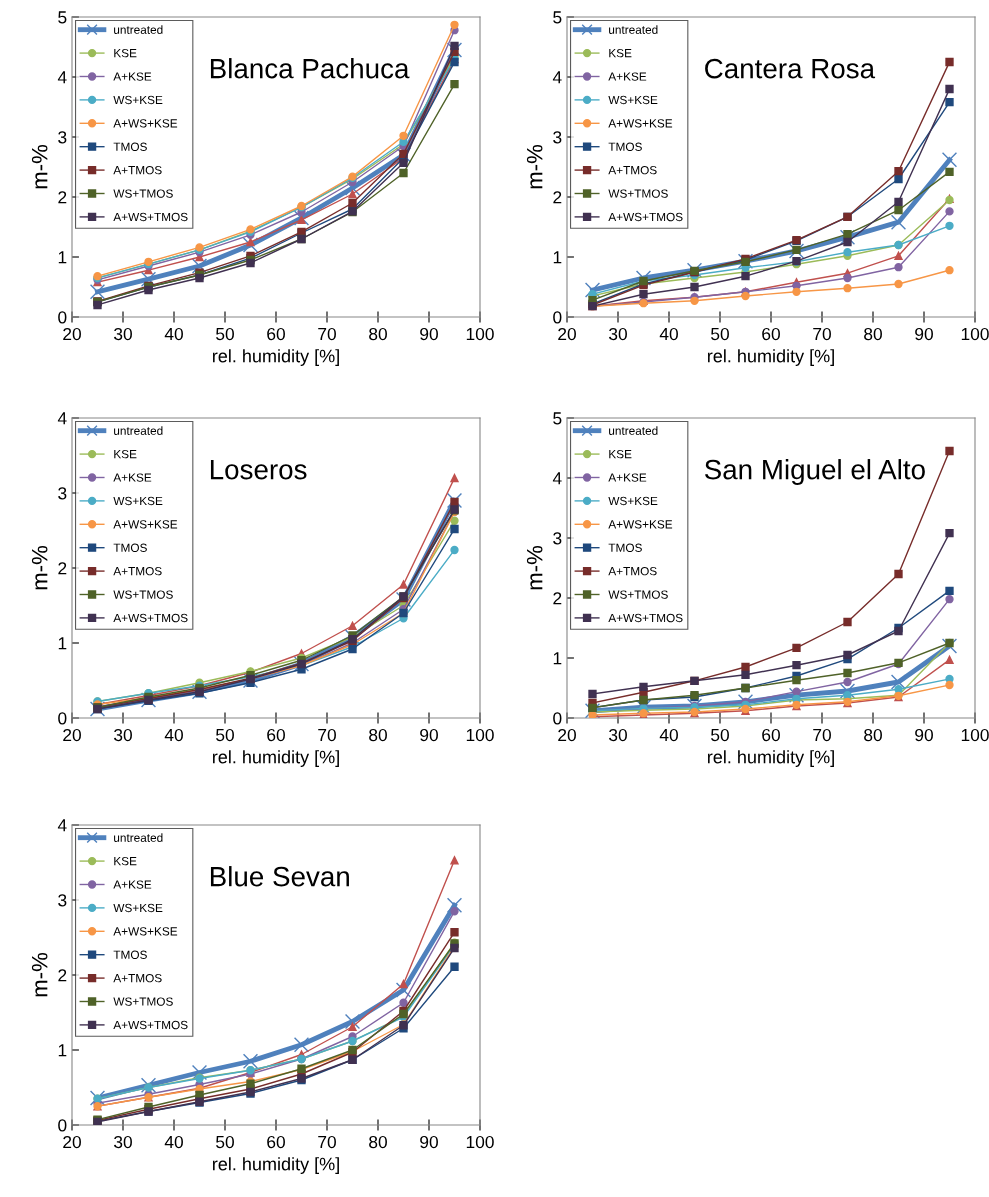  Describe the element at coordinates (258, 470) in the screenshot. I see `text: Loseros` at that location.